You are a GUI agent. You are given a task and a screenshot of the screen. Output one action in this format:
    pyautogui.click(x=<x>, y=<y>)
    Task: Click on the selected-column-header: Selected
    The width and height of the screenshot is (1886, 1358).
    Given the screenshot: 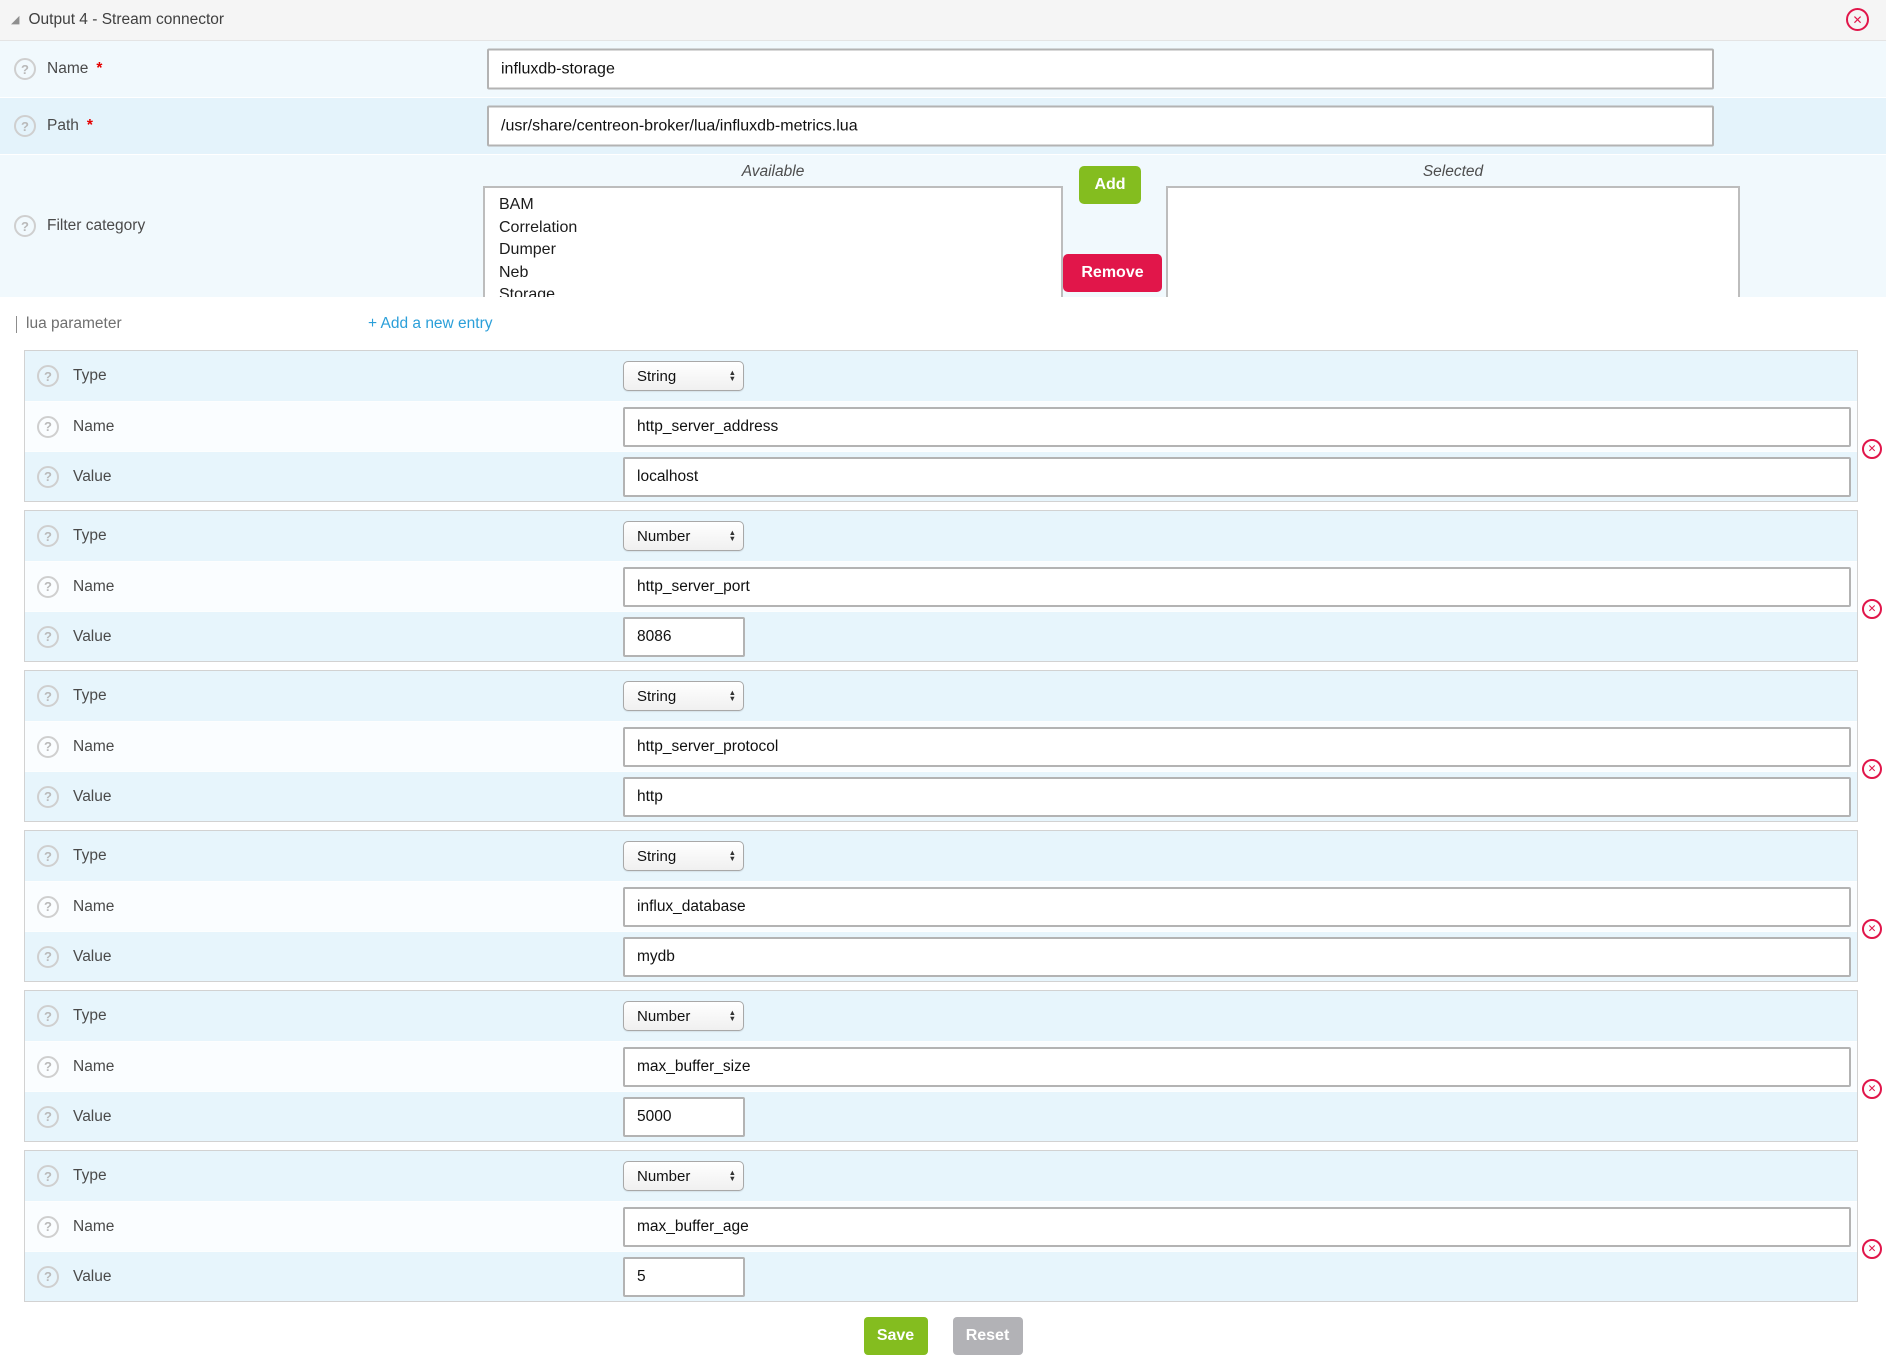 What is the action you would take?
    pyautogui.click(x=1453, y=171)
    